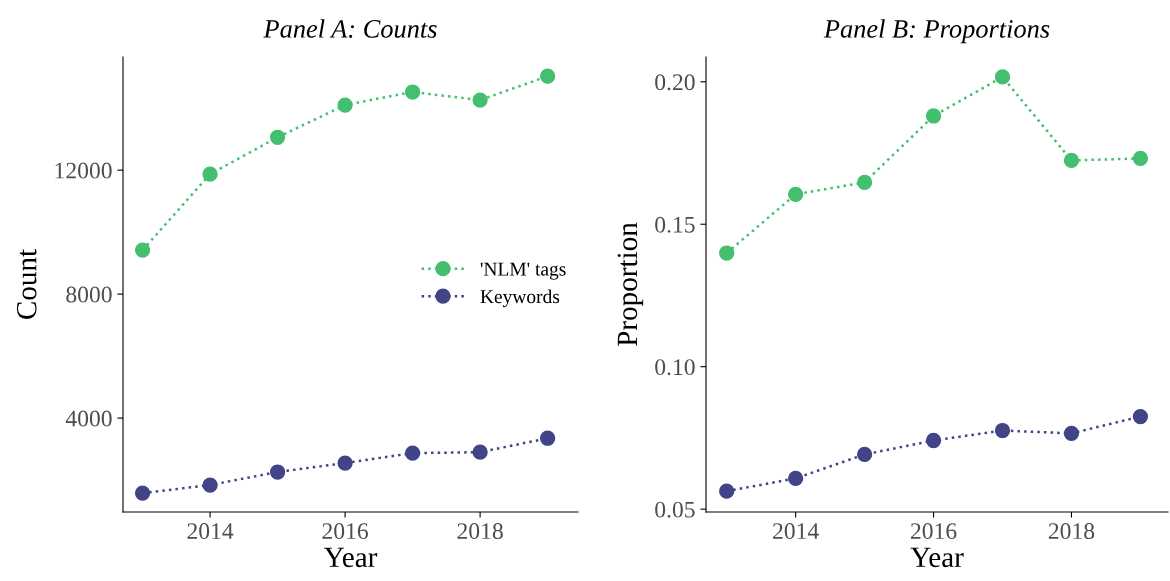  I want to click on y-tick-label: 0.20, so click(675, 82).